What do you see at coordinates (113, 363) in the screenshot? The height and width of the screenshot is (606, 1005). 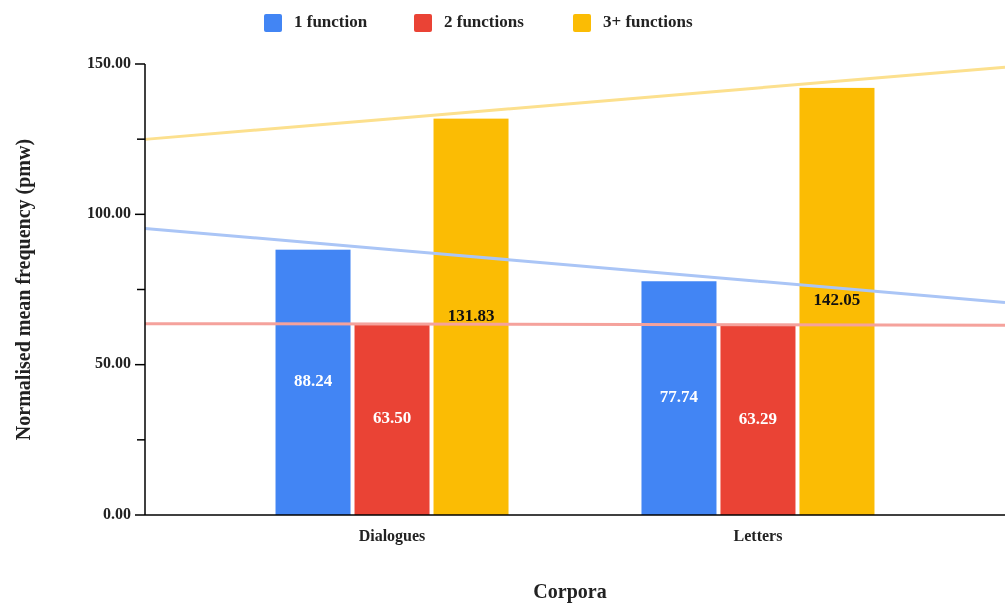 I see `y-tick-label: 50.00` at bounding box center [113, 363].